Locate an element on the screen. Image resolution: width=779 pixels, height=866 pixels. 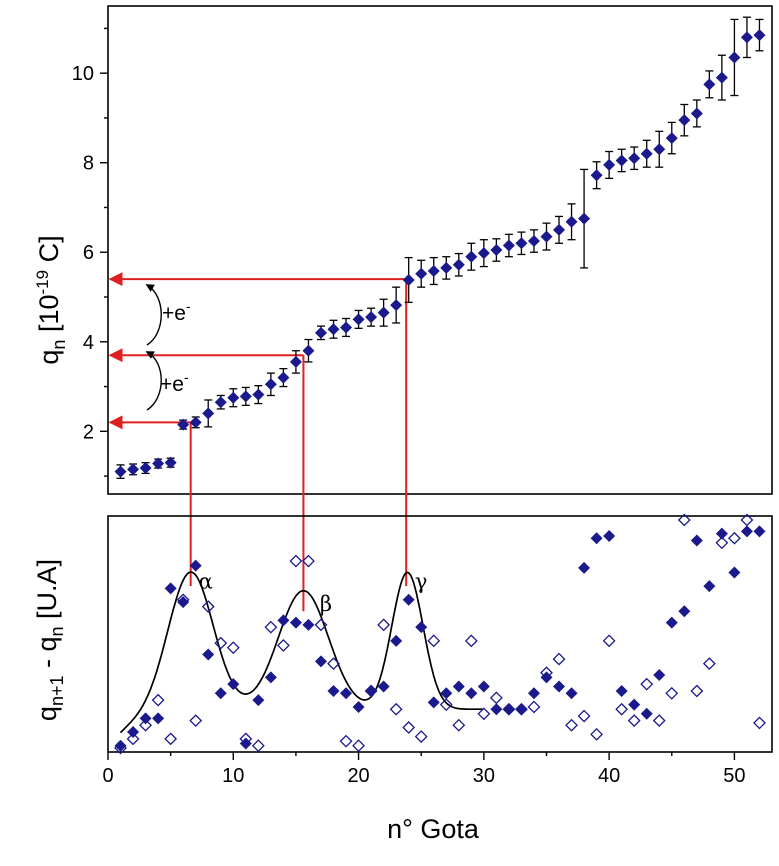
top-annotations: +e- +e- is located at coordinates (168, 347).